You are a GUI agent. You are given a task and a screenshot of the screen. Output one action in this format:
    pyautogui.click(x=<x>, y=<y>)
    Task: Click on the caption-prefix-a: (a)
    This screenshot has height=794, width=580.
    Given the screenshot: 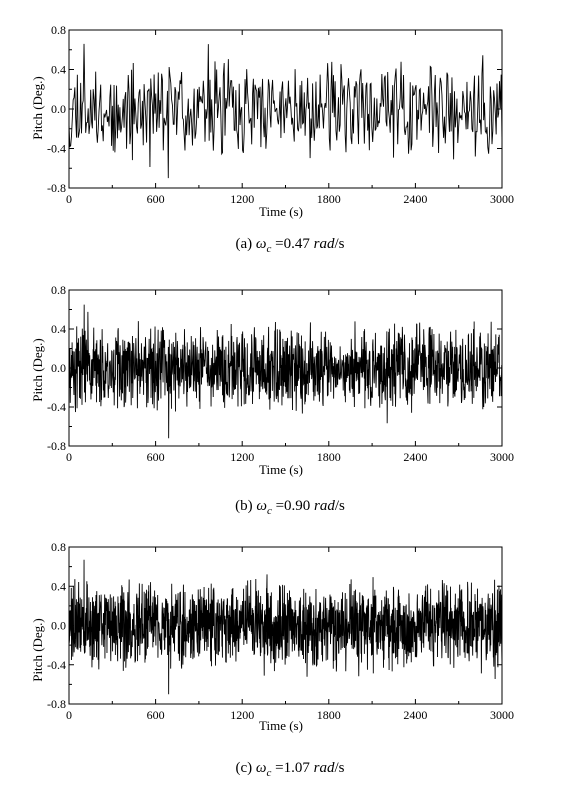 What is the action you would take?
    pyautogui.click(x=244, y=244)
    